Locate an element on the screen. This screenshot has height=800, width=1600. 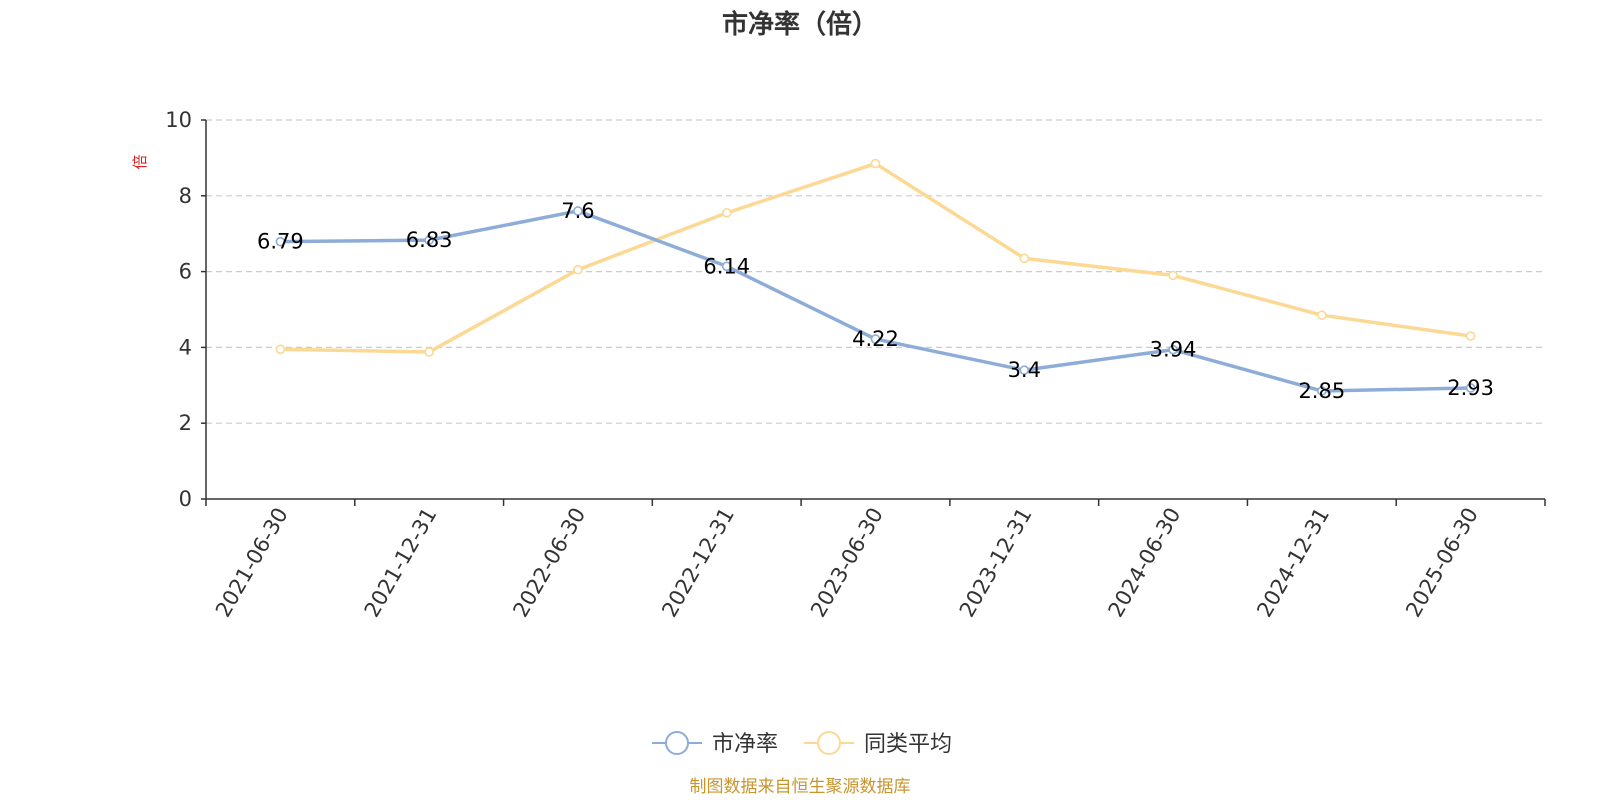
chart-title: 市净率（倍） is located at coordinates (800, 24).